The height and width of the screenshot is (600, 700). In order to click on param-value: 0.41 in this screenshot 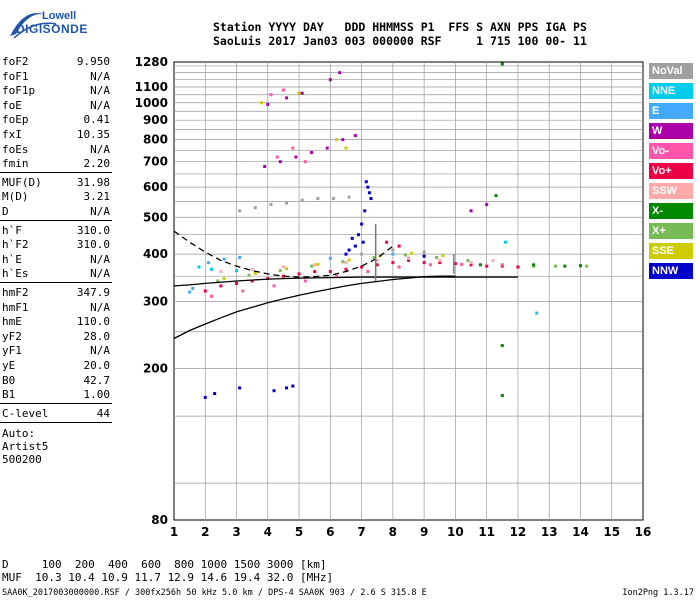, I will do `click(97, 120)`.